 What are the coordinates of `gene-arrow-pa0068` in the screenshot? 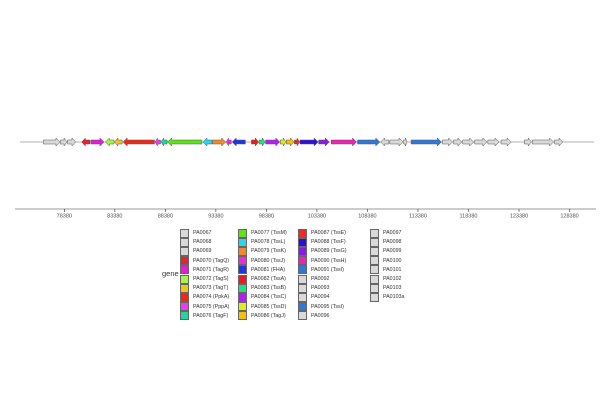 It's located at (64, 142).